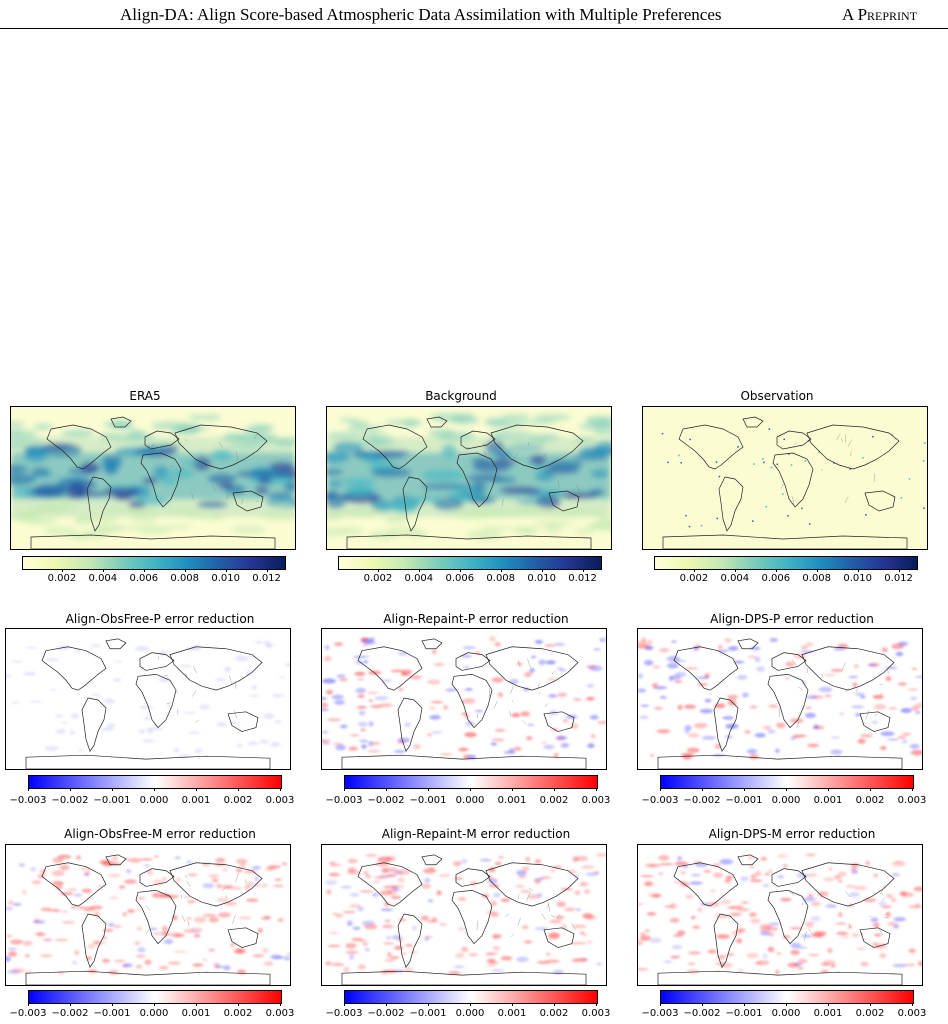 Image resolution: width=948 pixels, height=1024 pixels. What do you see at coordinates (160, 619) in the screenshot?
I see `panel-title: Align-ObsFree-P error reduction` at bounding box center [160, 619].